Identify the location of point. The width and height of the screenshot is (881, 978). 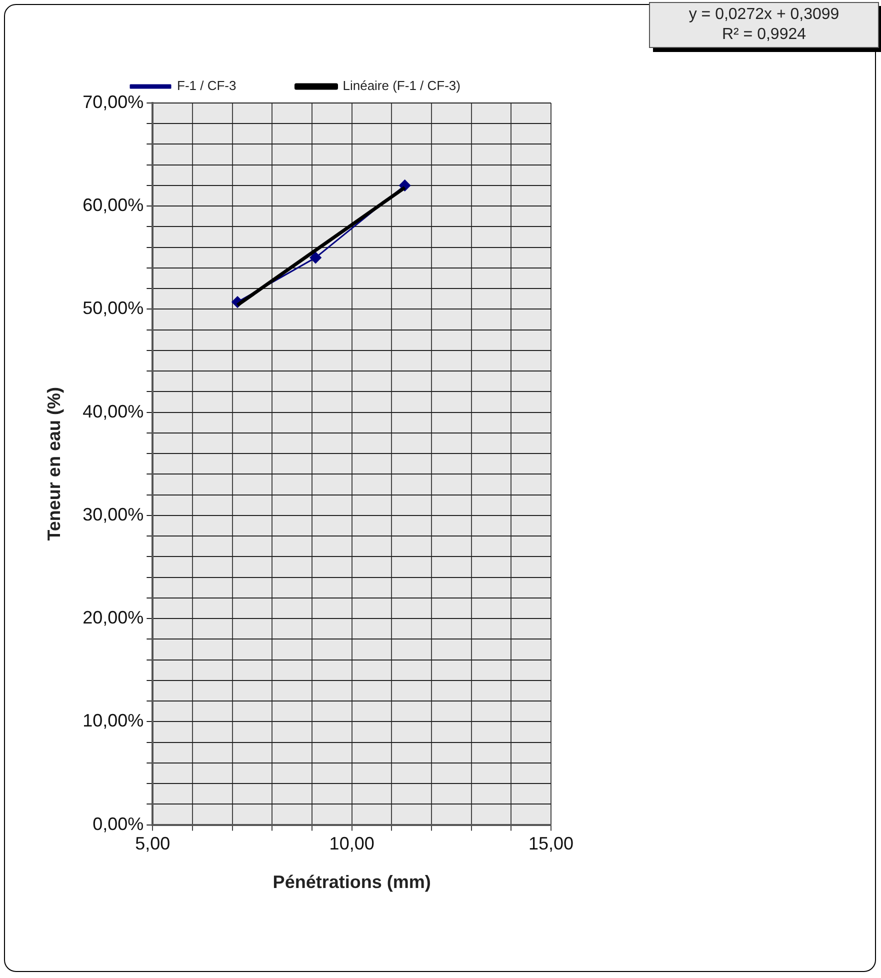
(316, 258).